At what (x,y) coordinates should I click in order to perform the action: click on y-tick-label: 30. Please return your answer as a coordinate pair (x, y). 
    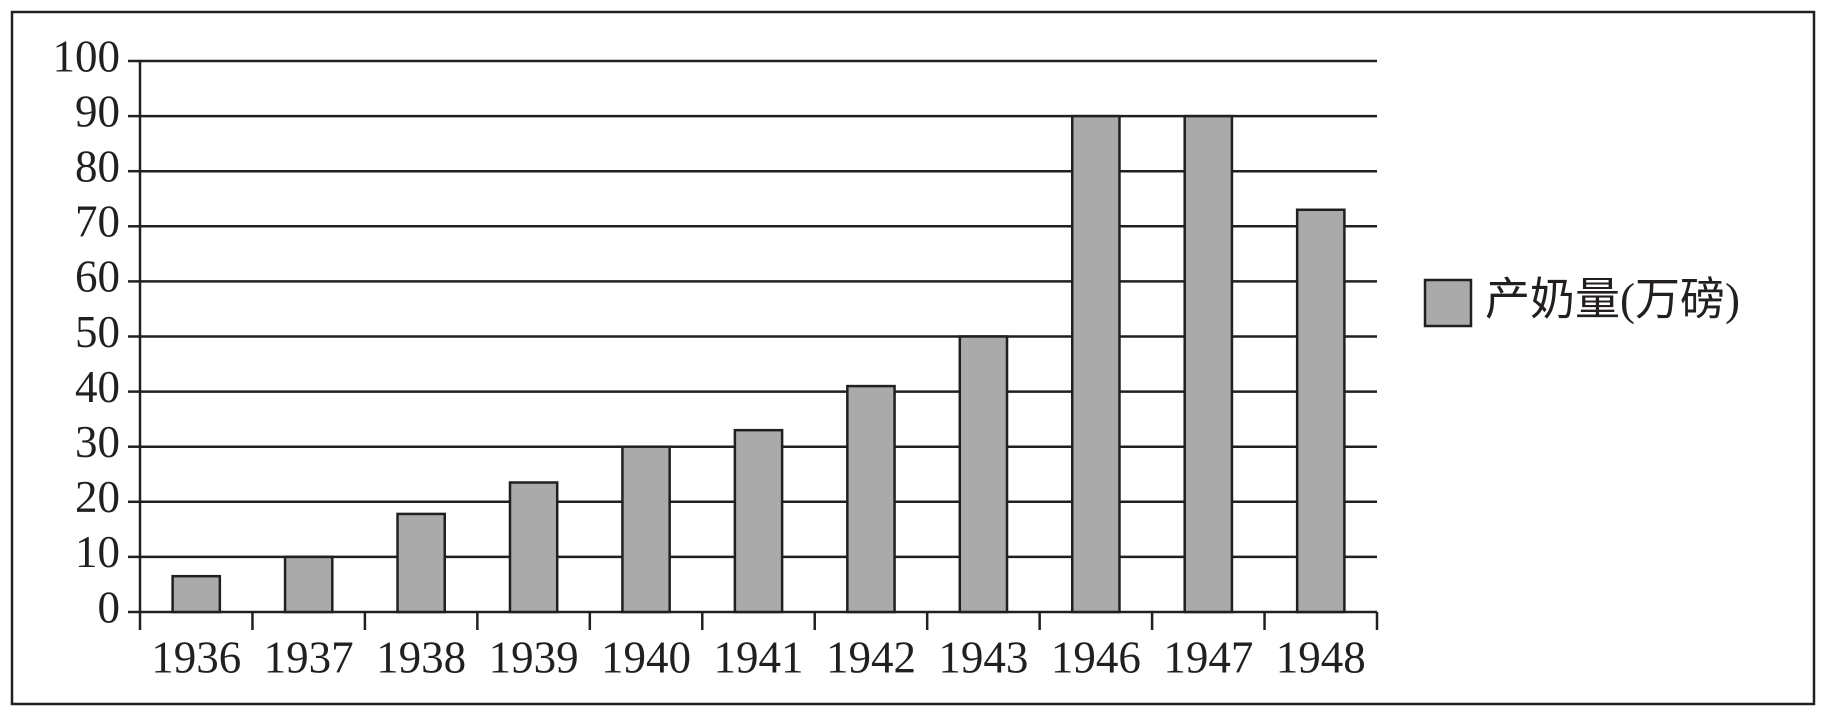
    Looking at the image, I should click on (97, 442).